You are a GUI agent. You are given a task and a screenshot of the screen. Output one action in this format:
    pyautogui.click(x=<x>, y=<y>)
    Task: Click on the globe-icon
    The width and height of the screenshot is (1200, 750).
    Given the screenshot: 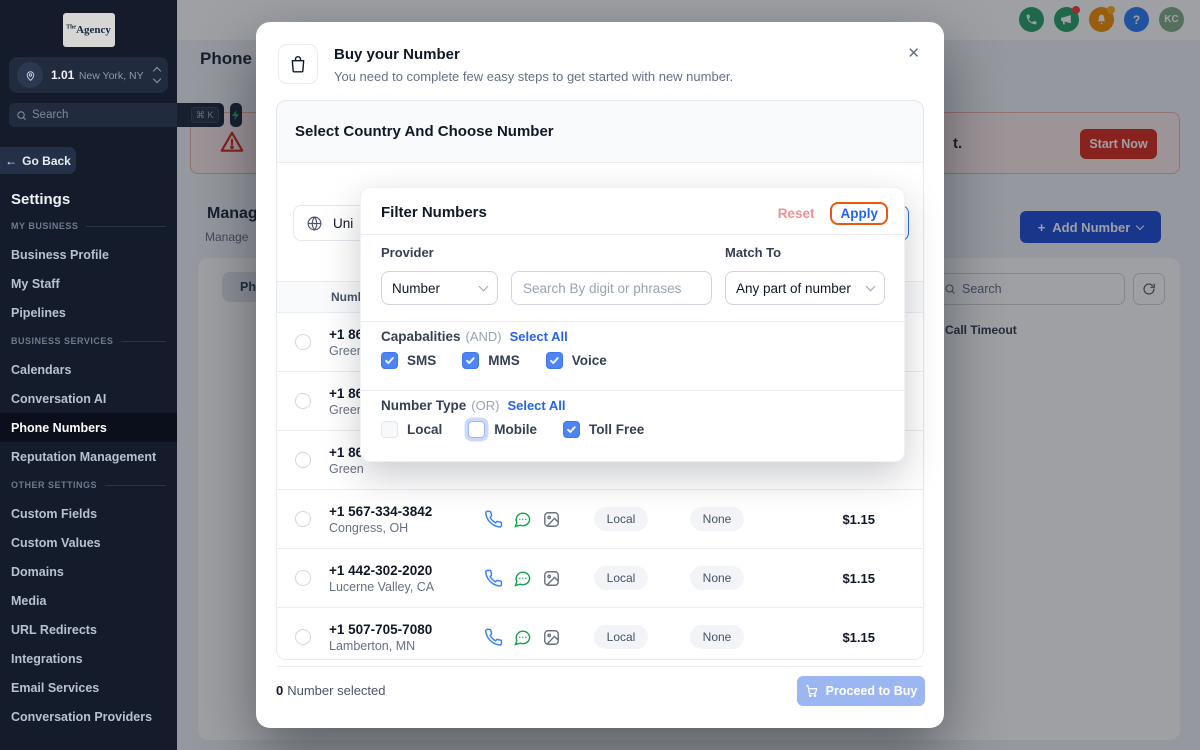 What is the action you would take?
    pyautogui.click(x=314, y=223)
    